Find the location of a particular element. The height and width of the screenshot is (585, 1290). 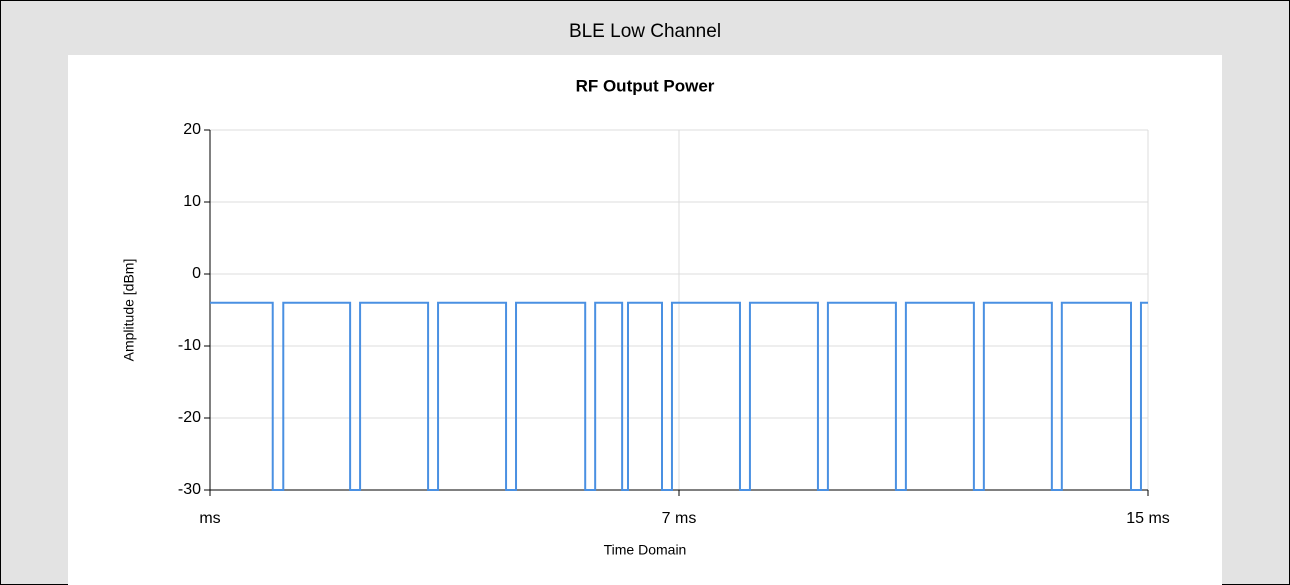

y-tick-label: -20 is located at coordinates (189, 417).